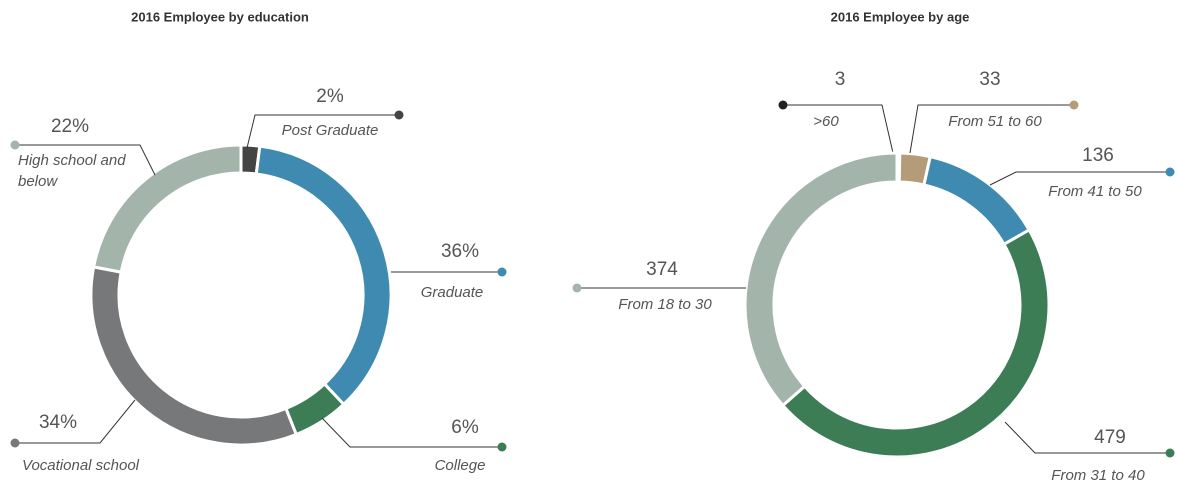 The width and height of the screenshot is (1177, 488). I want to click on category-label: Vocational school, so click(81, 465).